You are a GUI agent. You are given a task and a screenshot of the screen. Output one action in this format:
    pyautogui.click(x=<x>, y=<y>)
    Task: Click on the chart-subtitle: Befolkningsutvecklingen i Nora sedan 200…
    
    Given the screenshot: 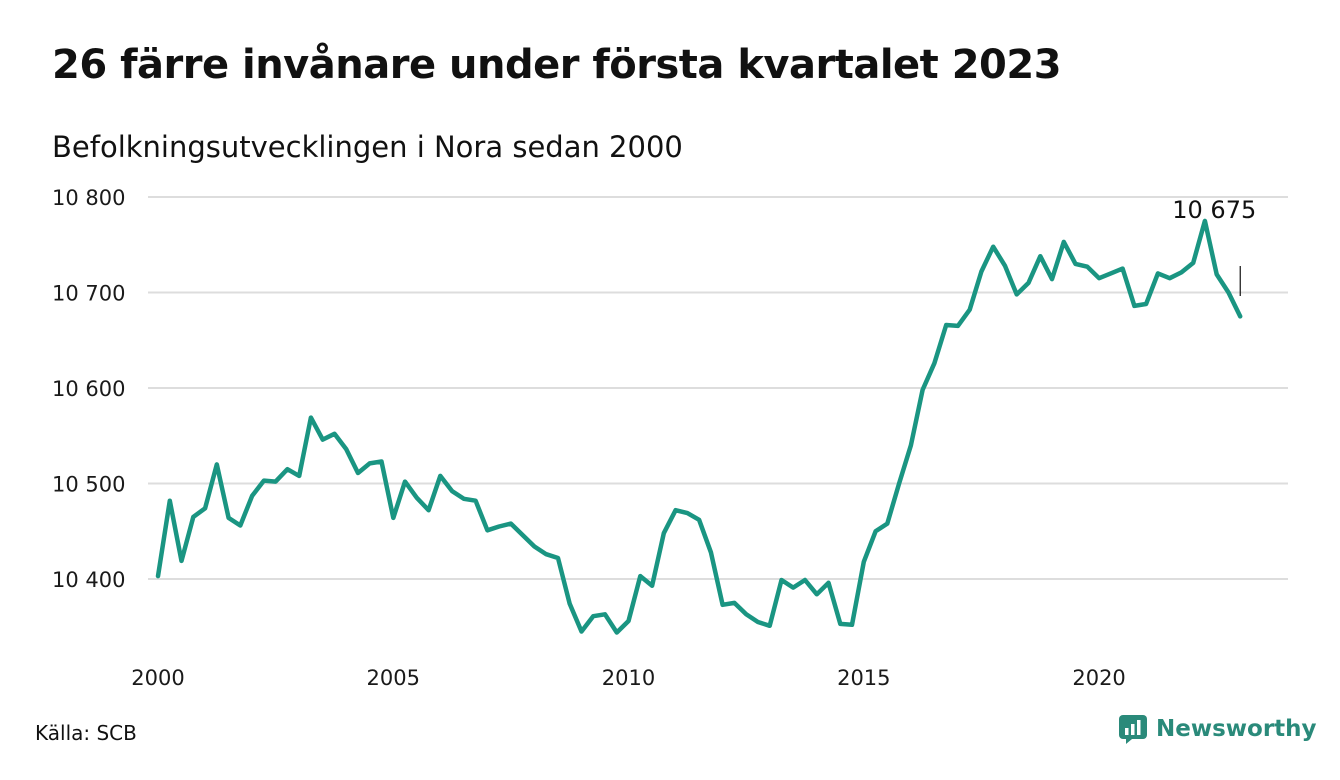 What is the action you would take?
    pyautogui.click(x=367, y=147)
    